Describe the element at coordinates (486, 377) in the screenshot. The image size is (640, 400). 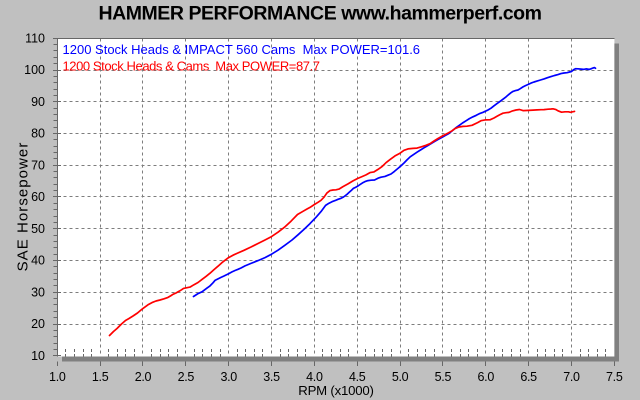
I see `svg-text: 6.0` at that location.